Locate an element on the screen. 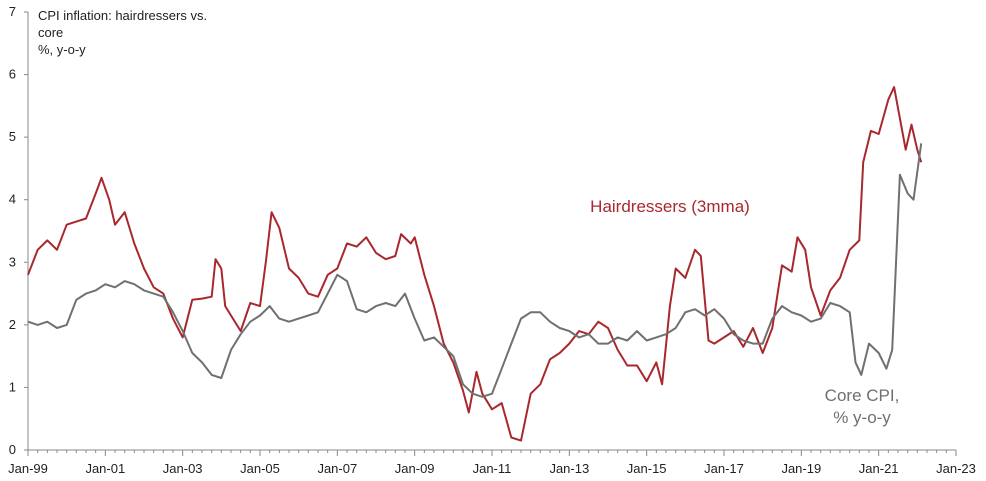  y-tick-label: 3 is located at coordinates (12, 261).